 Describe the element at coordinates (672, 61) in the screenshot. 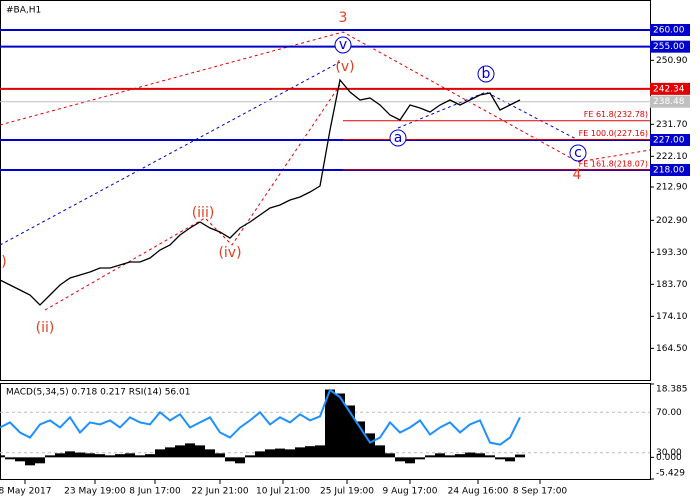

I see `y-tick-label: 250.90` at that location.